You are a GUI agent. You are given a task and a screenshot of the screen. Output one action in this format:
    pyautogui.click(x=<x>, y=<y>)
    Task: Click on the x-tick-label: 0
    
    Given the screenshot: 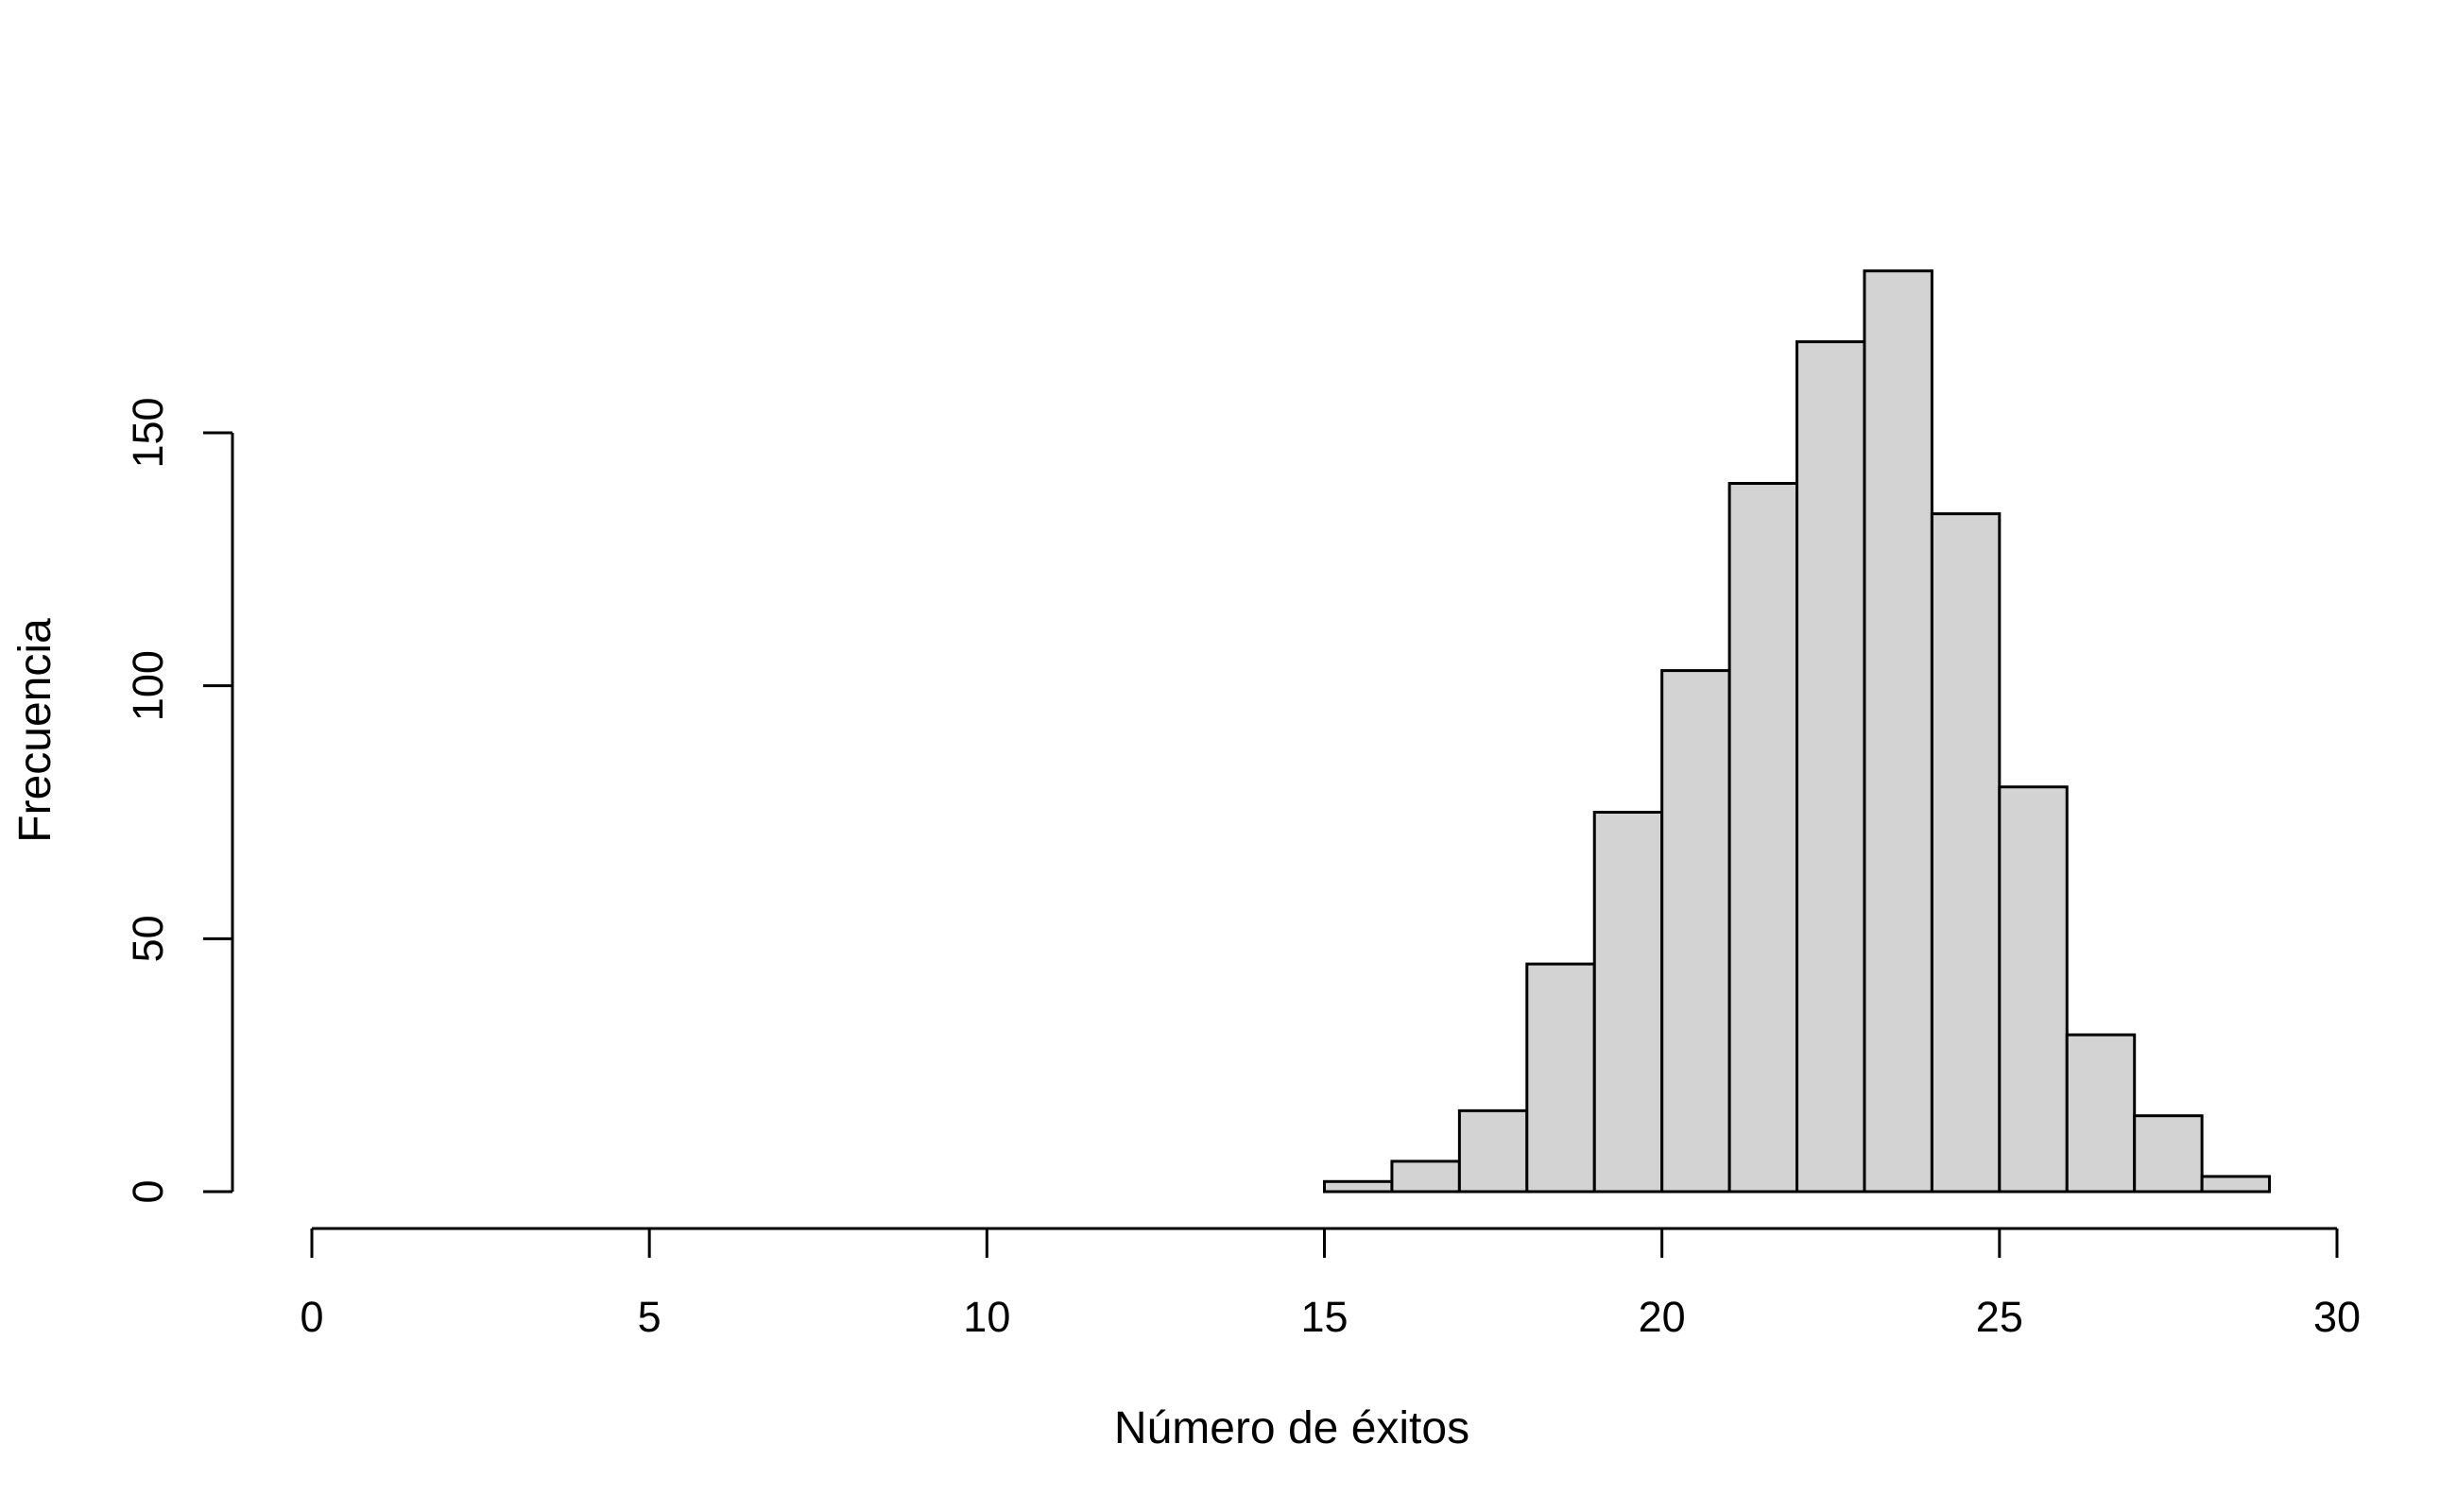 What is the action you would take?
    pyautogui.click(x=311, y=1317)
    